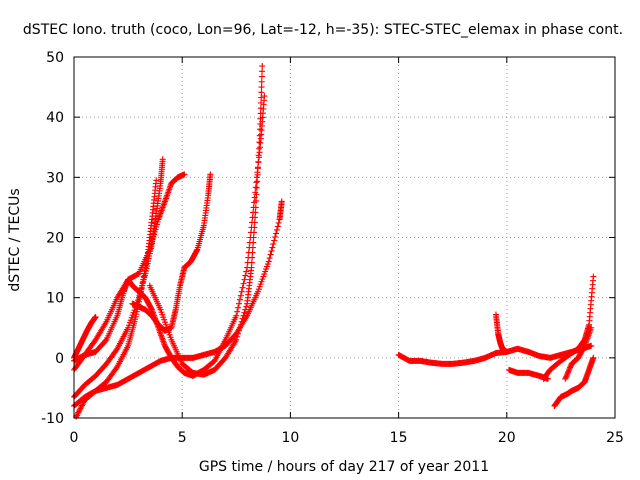 This screenshot has height=480, width=640. Describe the element at coordinates (55, 239) in the screenshot. I see `y-tick-label: 20` at that location.